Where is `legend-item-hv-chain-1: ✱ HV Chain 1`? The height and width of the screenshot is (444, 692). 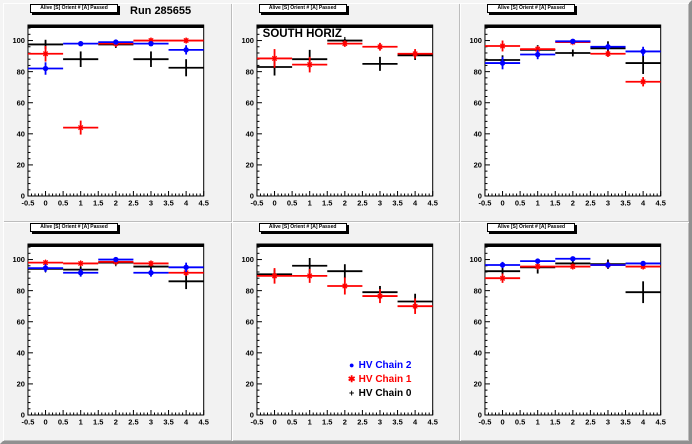
legend-item-hv-chain-1: ✱ HV Chain 1 is located at coordinates (378, 379).